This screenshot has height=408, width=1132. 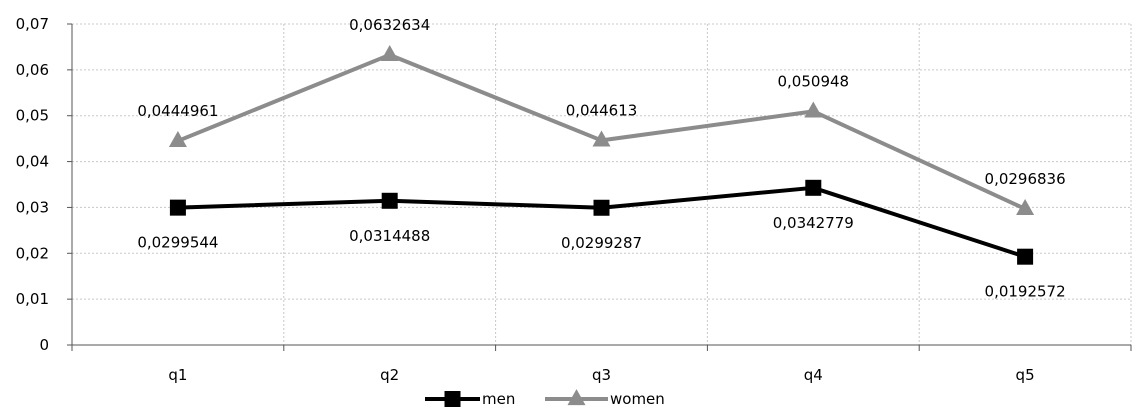 What do you see at coordinates (32, 70) in the screenshot?
I see `y-tick-label: 0,06` at bounding box center [32, 70].